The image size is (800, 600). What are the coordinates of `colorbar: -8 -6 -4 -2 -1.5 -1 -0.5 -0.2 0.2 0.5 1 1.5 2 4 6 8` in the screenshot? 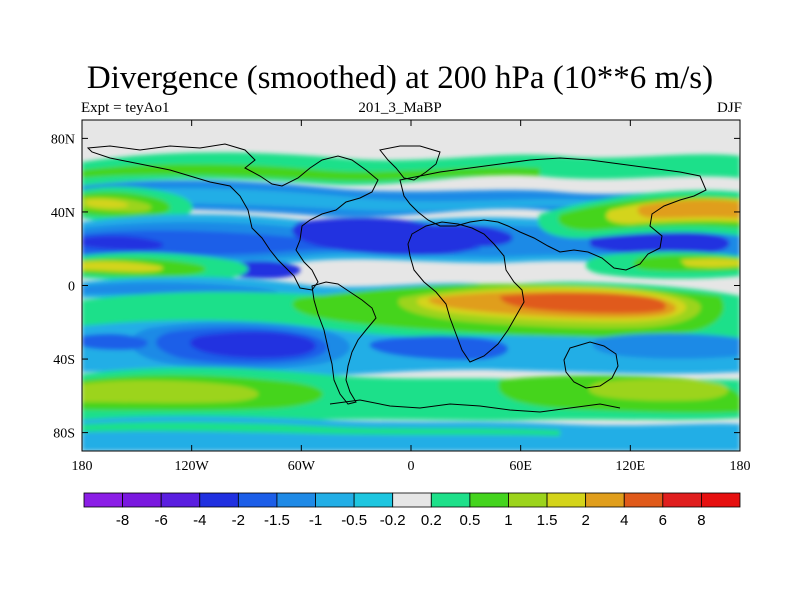 It's located at (412, 510).